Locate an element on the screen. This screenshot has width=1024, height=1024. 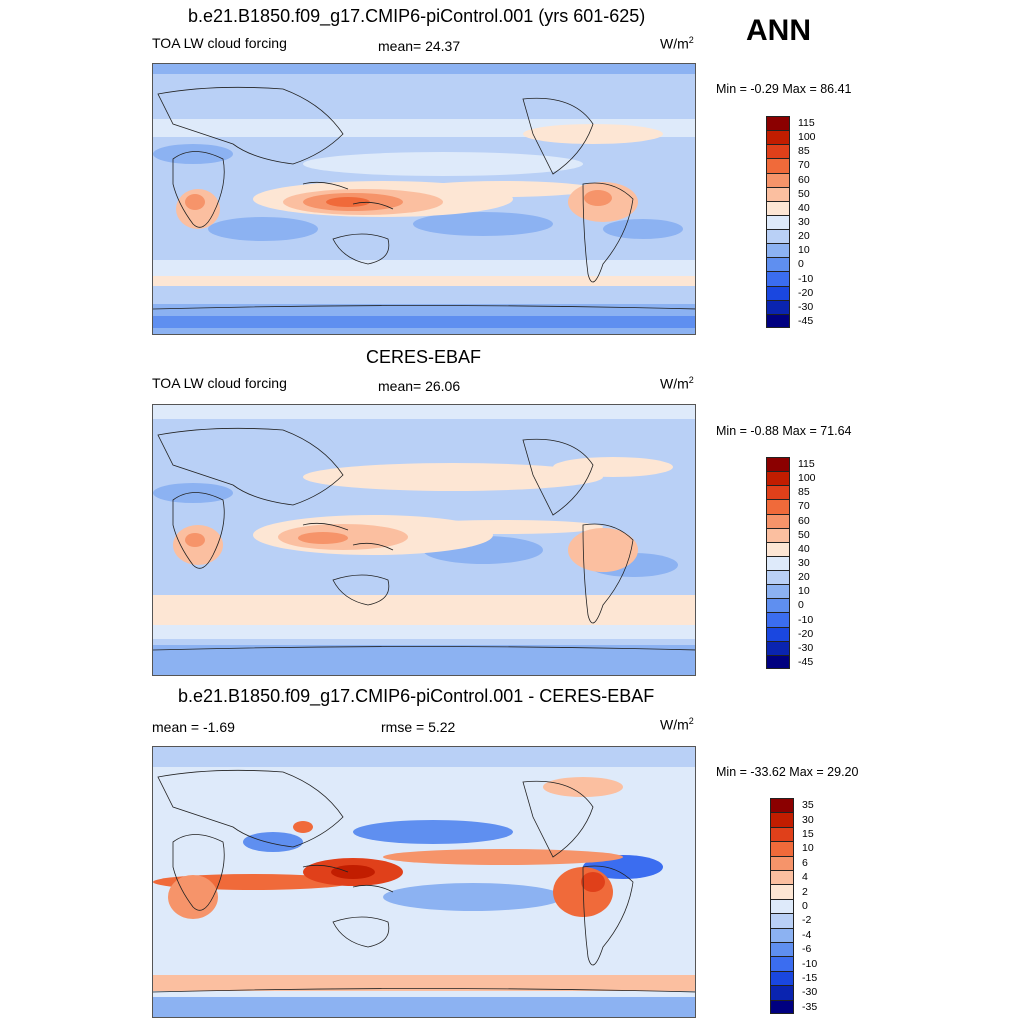
min-max-label: Min = -0.29 Max = 86.41 is located at coordinates (784, 89).